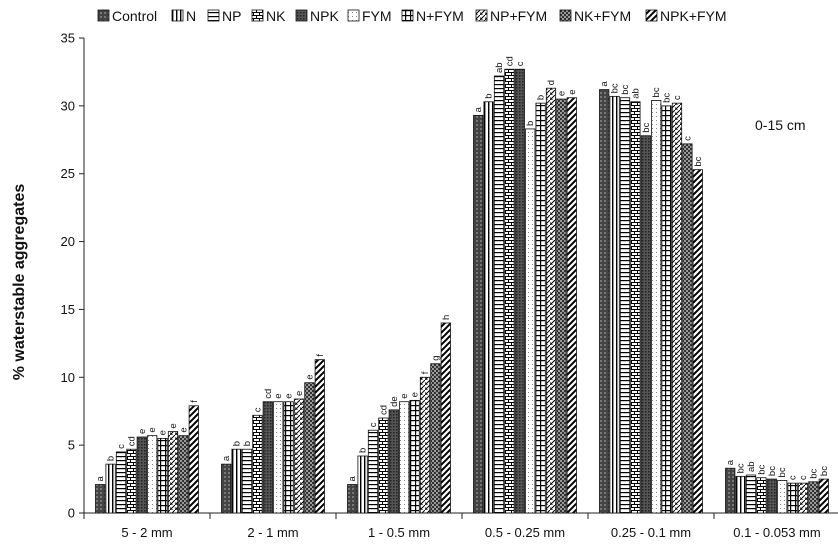 Image resolution: width=838 pixels, height=551 pixels. Describe the element at coordinates (231, 16) in the screenshot. I see `legend-label: NP` at that location.